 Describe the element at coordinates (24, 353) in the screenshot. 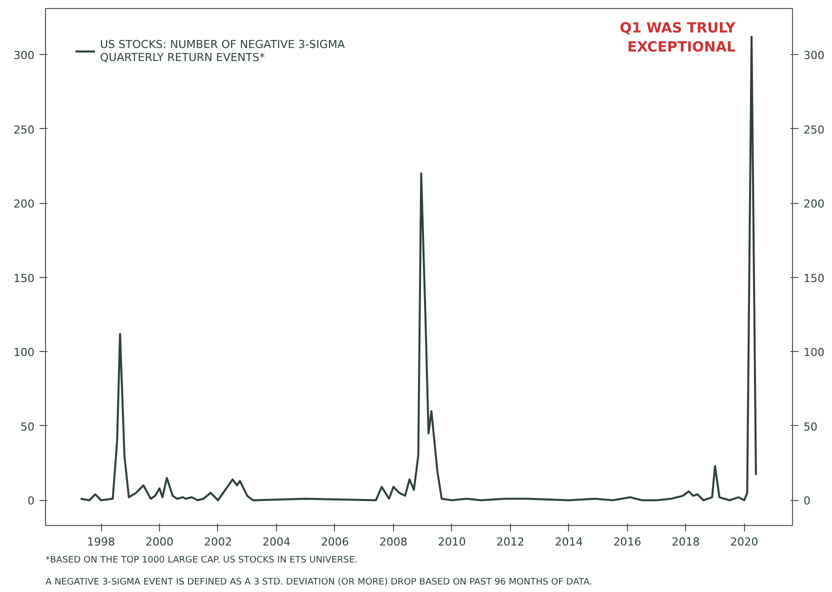

I see `y-tick-label: 100` at that location.